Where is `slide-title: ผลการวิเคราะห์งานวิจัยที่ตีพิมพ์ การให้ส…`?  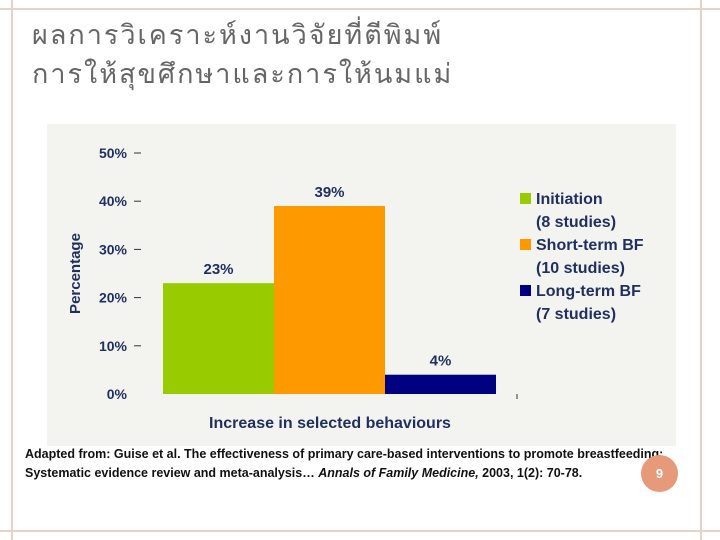 slide-title: ผลการวิเคราะห์งานวิจัยที่ตีพิมพ์ การให้ส… is located at coordinates (243, 55).